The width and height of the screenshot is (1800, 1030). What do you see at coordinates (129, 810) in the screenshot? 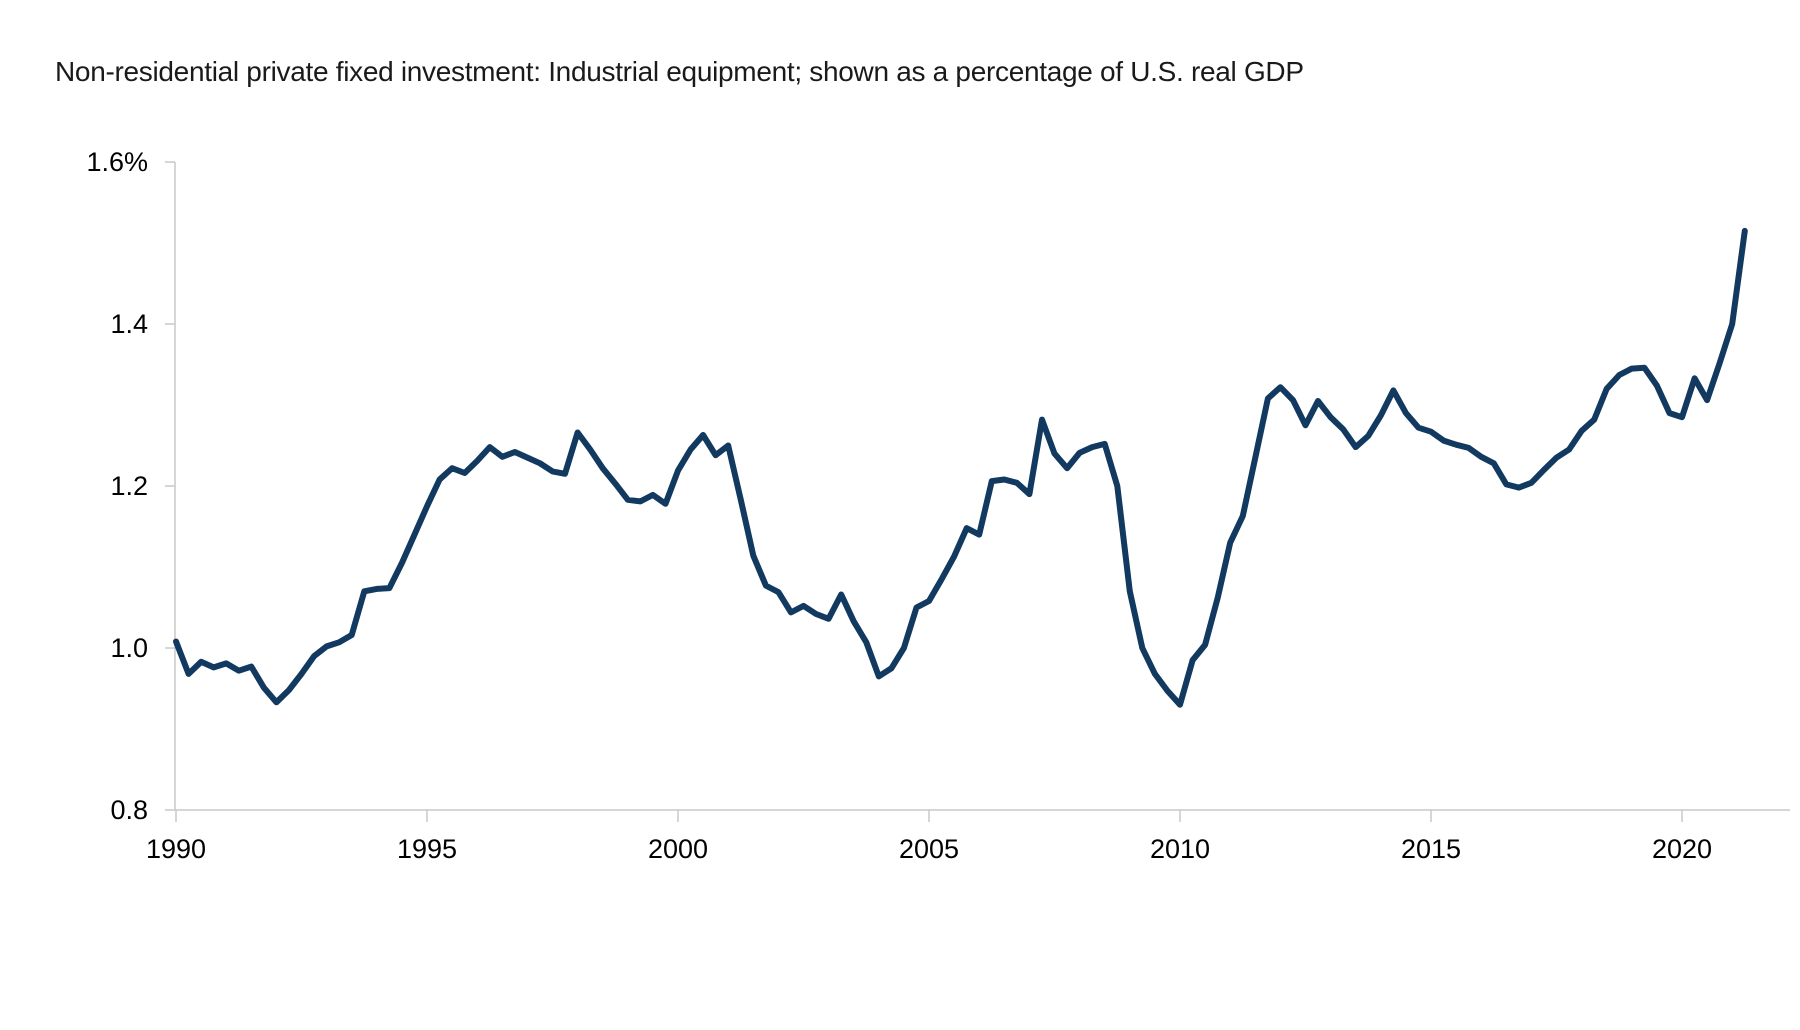
I see `y-tick-label: 0.8` at bounding box center [129, 810].